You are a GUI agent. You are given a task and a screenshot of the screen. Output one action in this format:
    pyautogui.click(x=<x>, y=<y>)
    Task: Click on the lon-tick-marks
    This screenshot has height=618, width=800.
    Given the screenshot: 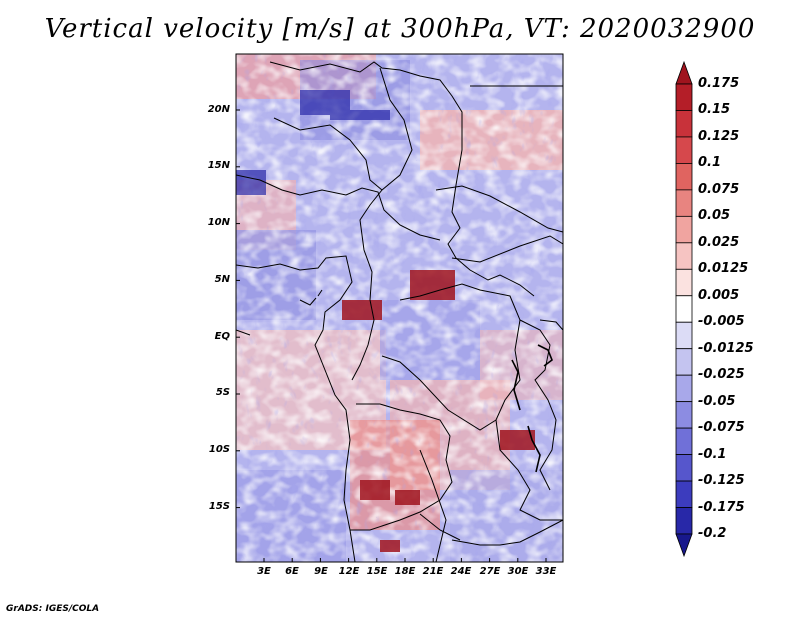 What is the action you would take?
    pyautogui.click(x=405, y=560)
    